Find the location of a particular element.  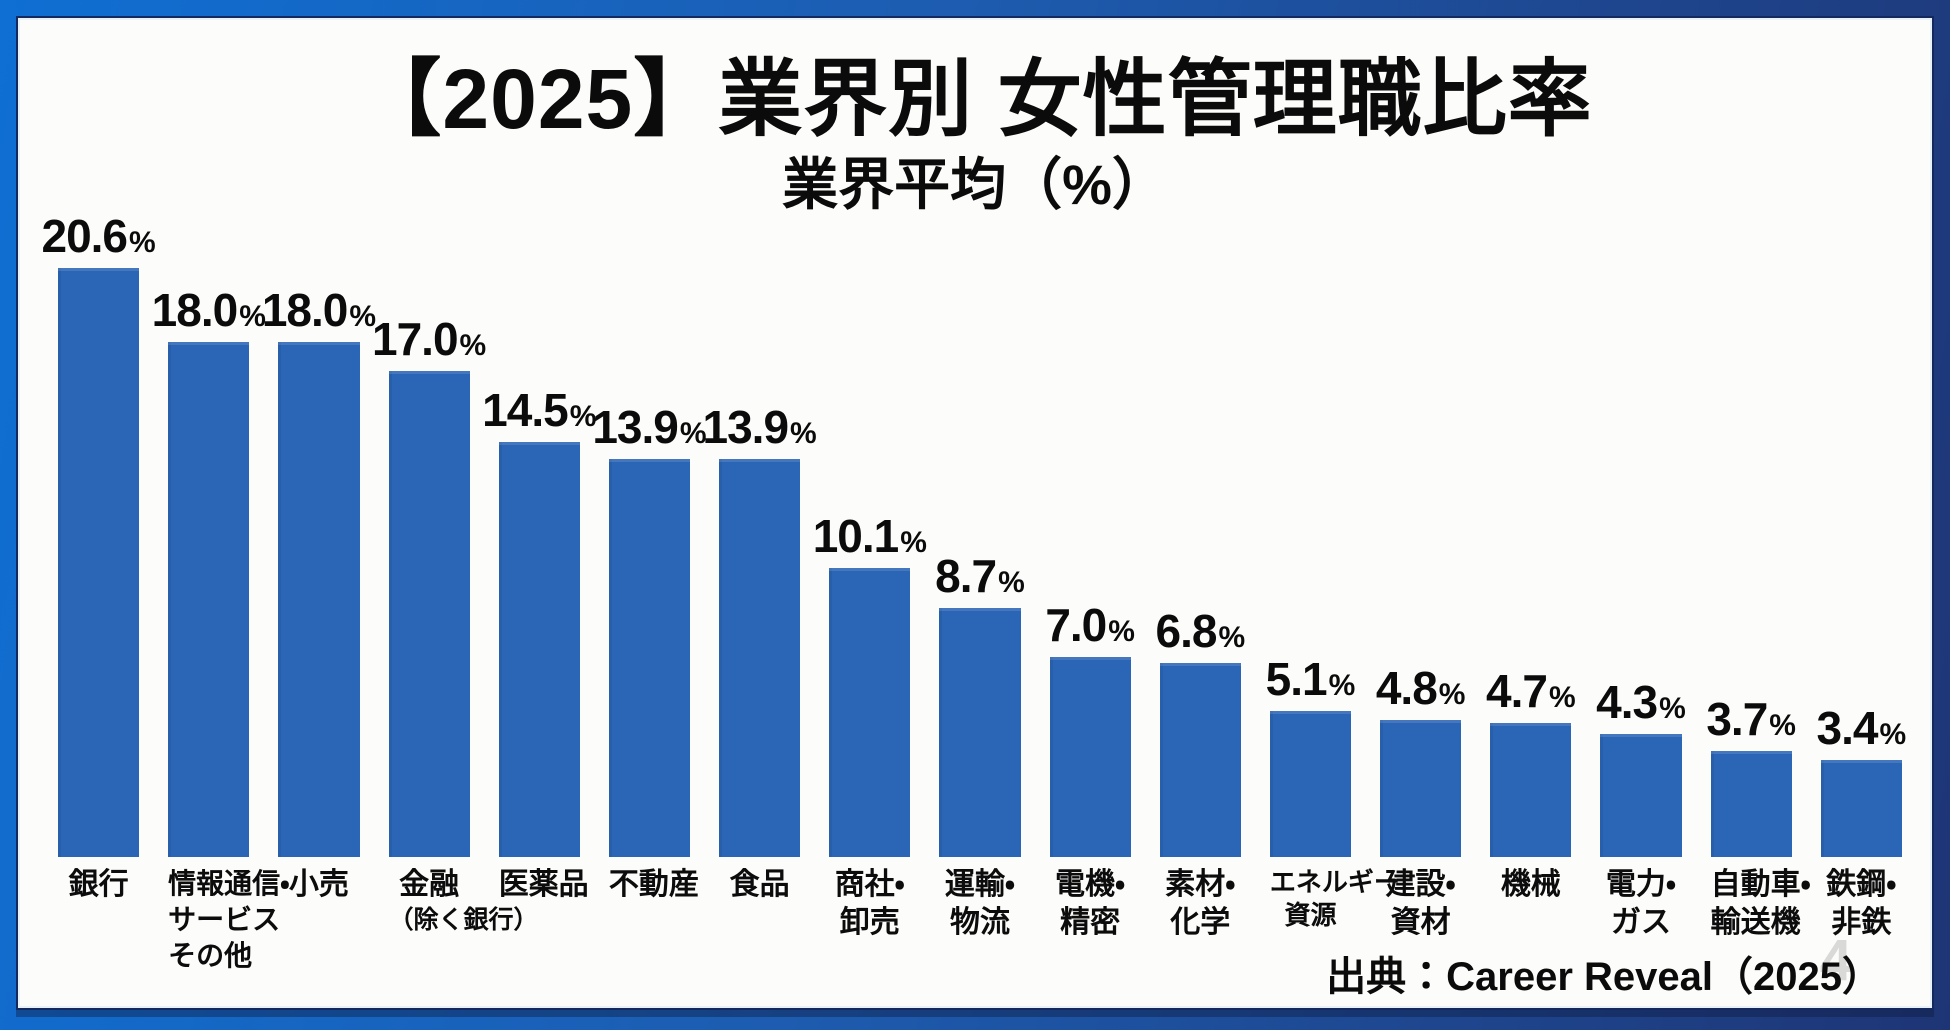

bar-column: 4.3% is located at coordinates (1641, 768).